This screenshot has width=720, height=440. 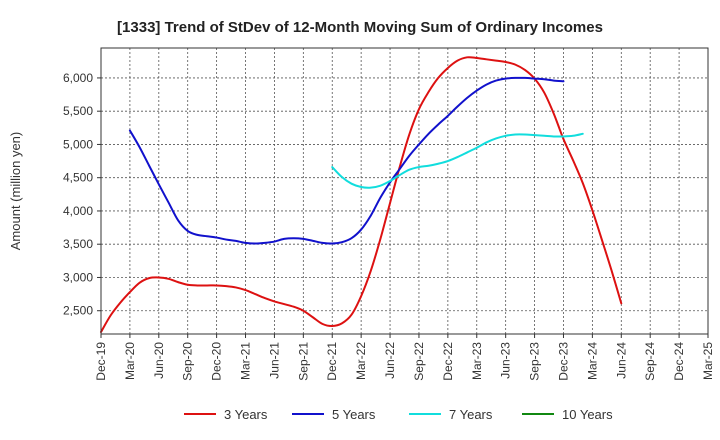 I want to click on x-tick-label: Sep-21, so click(x=303, y=361).